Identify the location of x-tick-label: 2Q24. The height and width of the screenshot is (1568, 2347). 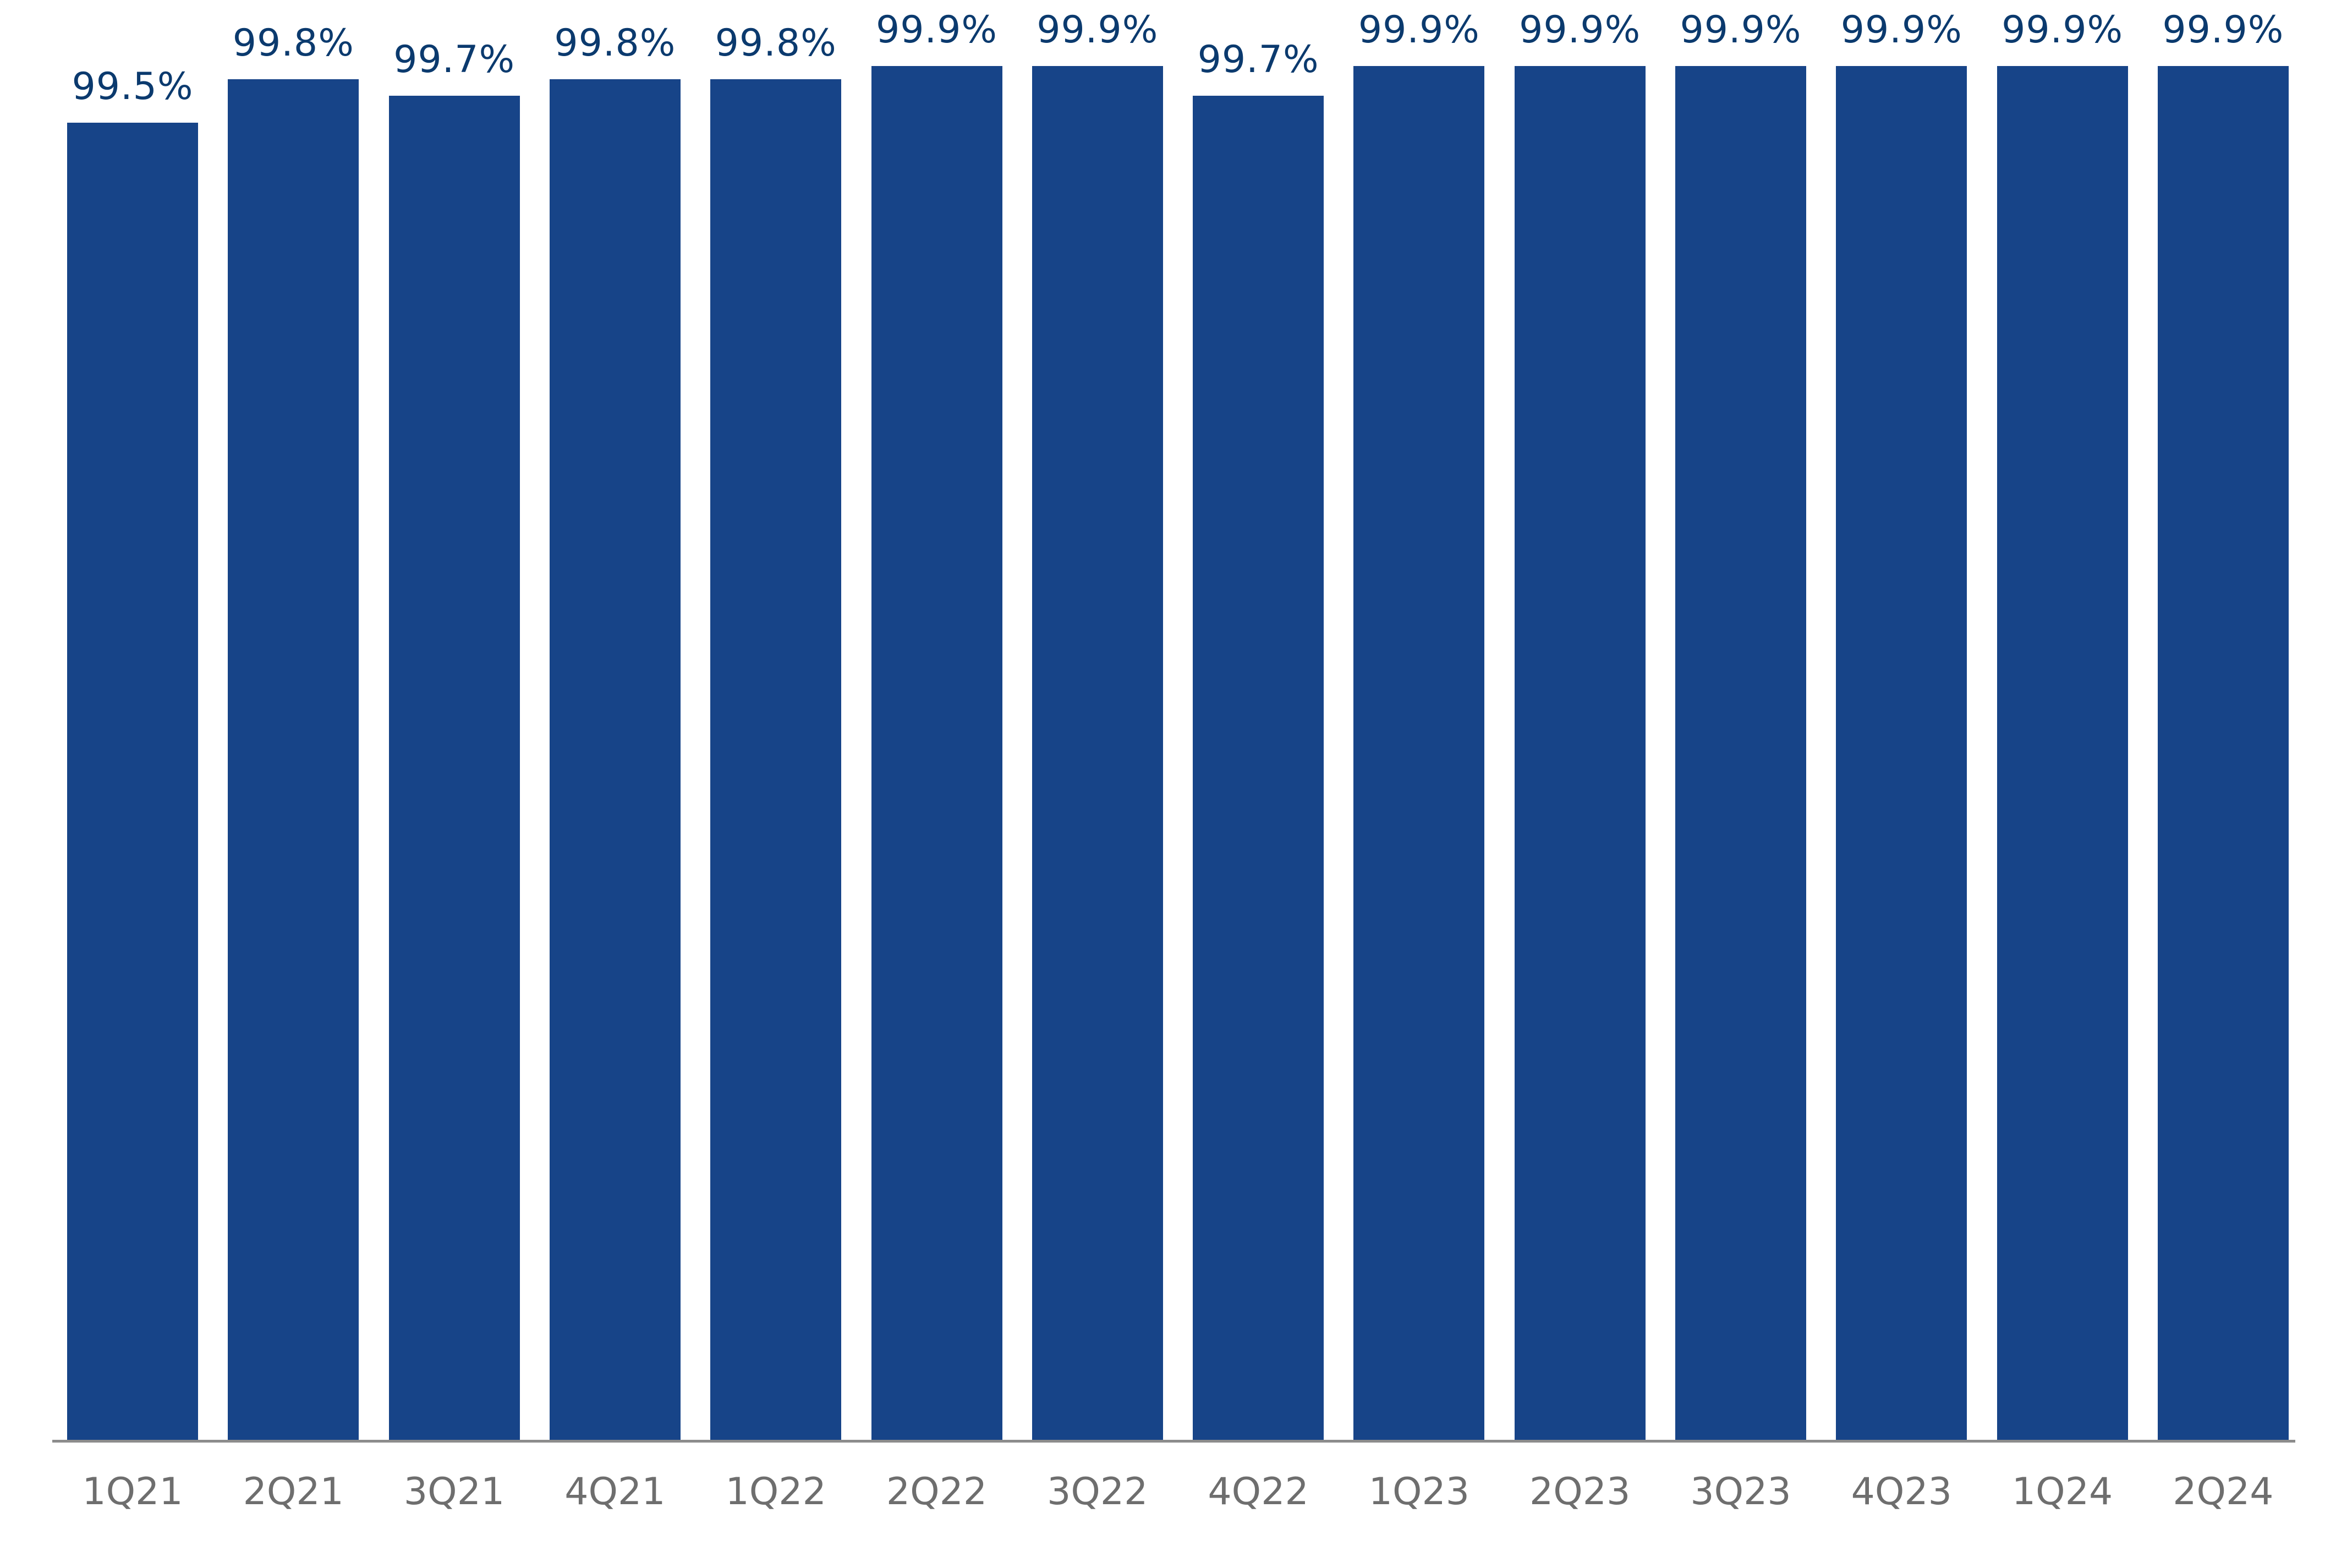
(2223, 1492).